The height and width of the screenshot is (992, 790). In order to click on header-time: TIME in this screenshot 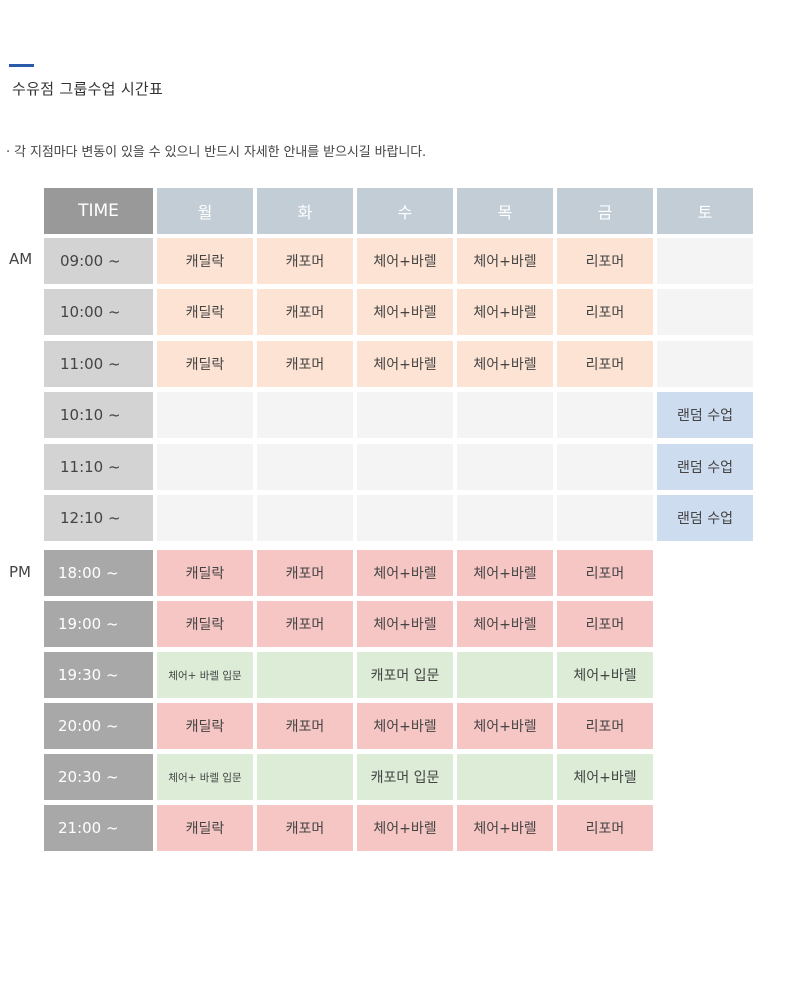, I will do `click(98, 211)`.